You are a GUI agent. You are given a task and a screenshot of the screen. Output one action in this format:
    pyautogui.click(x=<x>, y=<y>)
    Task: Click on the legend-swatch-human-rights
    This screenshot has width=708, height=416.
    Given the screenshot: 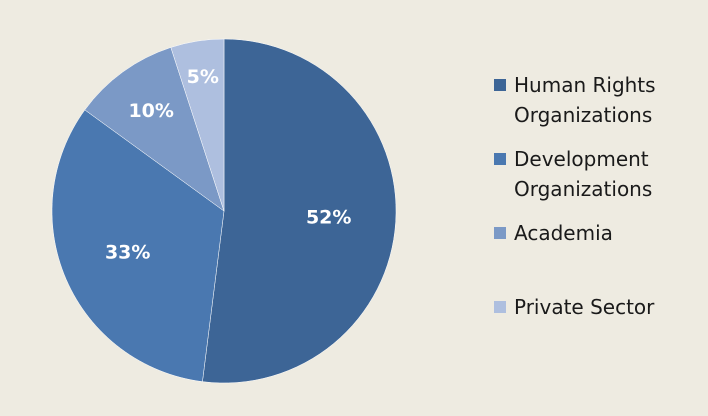 What is the action you would take?
    pyautogui.click(x=500, y=85)
    